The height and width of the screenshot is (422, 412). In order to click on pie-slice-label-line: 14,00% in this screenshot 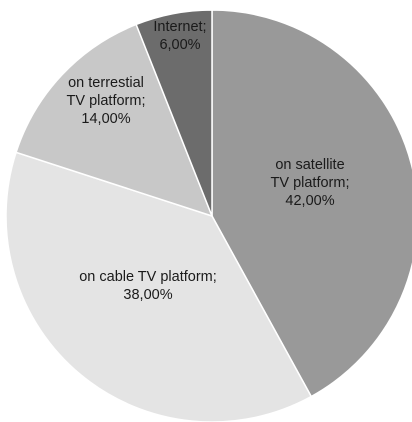, I will do `click(105, 119)`.